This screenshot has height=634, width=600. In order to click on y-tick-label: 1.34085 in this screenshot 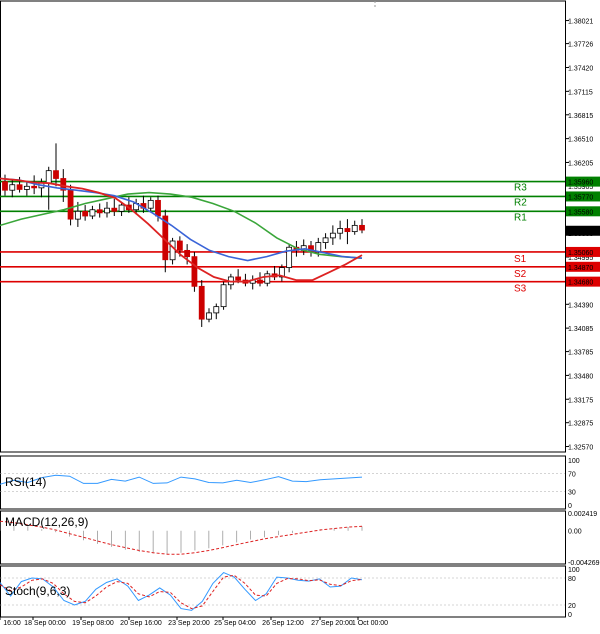, I will do `click(580, 329)`.